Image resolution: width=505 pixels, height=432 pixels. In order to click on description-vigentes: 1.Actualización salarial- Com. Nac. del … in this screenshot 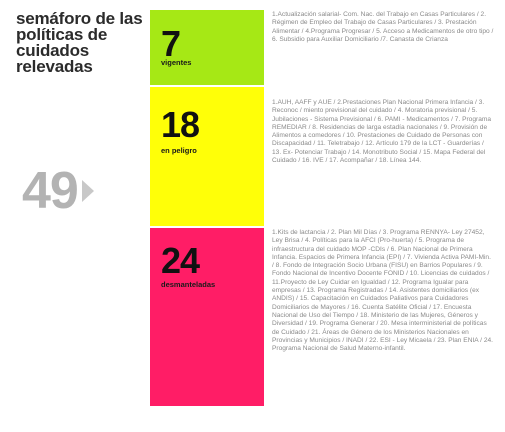, I will do `click(383, 27)`.